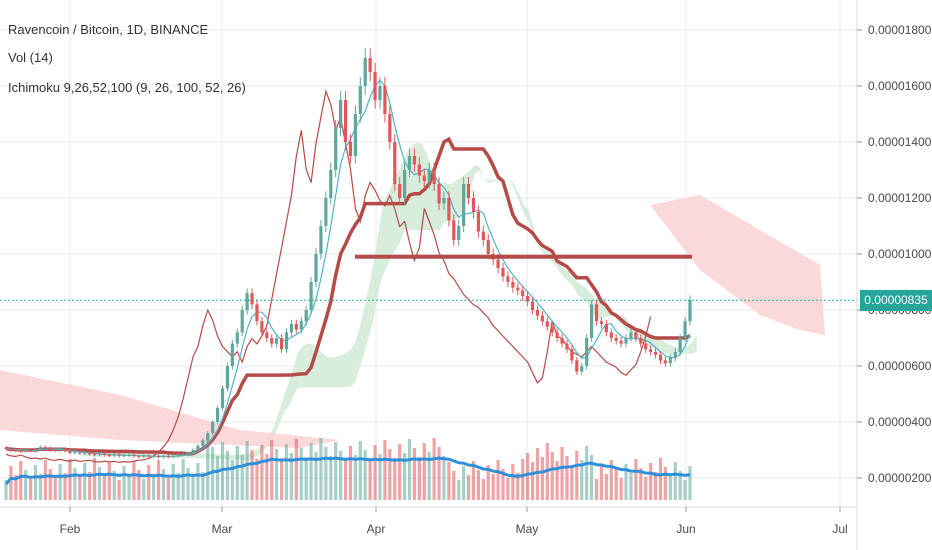 This screenshot has width=932, height=550. I want to click on last-price-tag: 0.00000835, so click(896, 301).